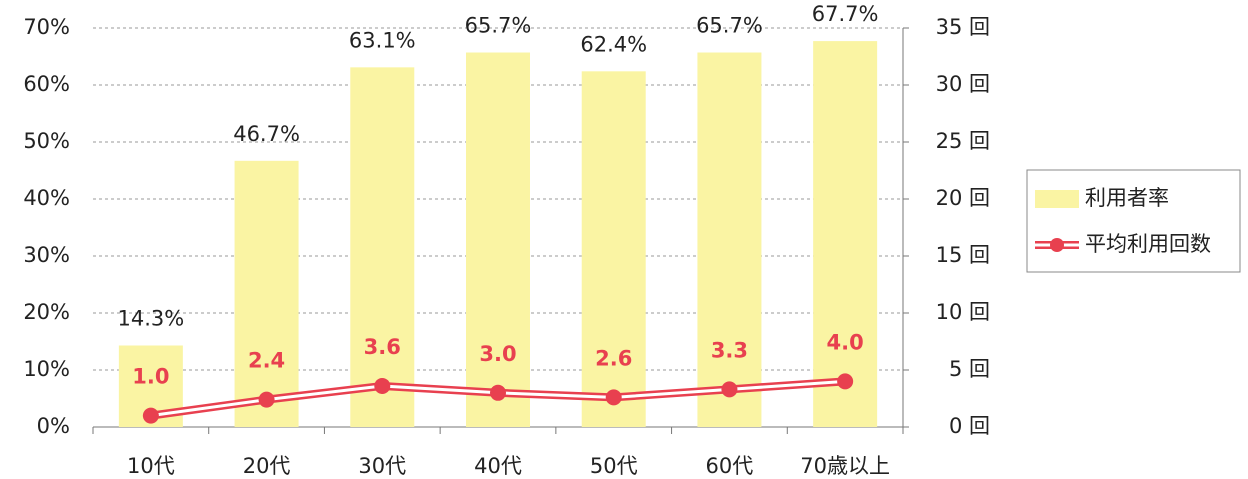 This screenshot has height=479, width=1248. Describe the element at coordinates (382, 40) in the screenshot. I see `bar-value-label: 63.1%` at that location.